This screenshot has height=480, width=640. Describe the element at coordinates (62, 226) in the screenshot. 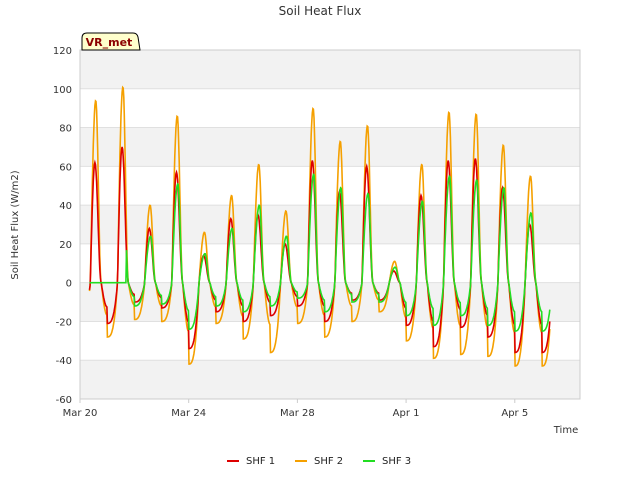

I see `y-axis-ticks: -60 -40 -20 0 20 40 60 80 100 120` at that location.